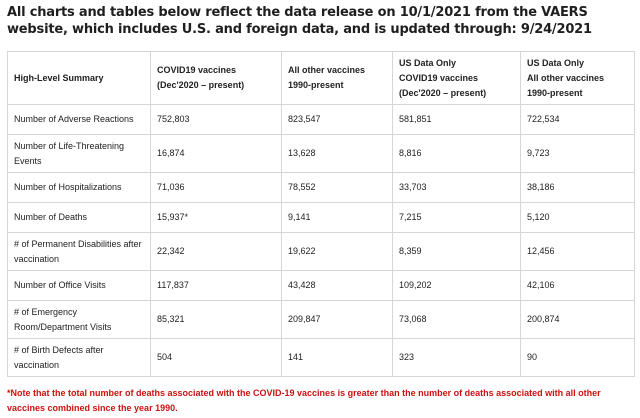  I want to click on cell-us-covid: 8,359, so click(456, 251).